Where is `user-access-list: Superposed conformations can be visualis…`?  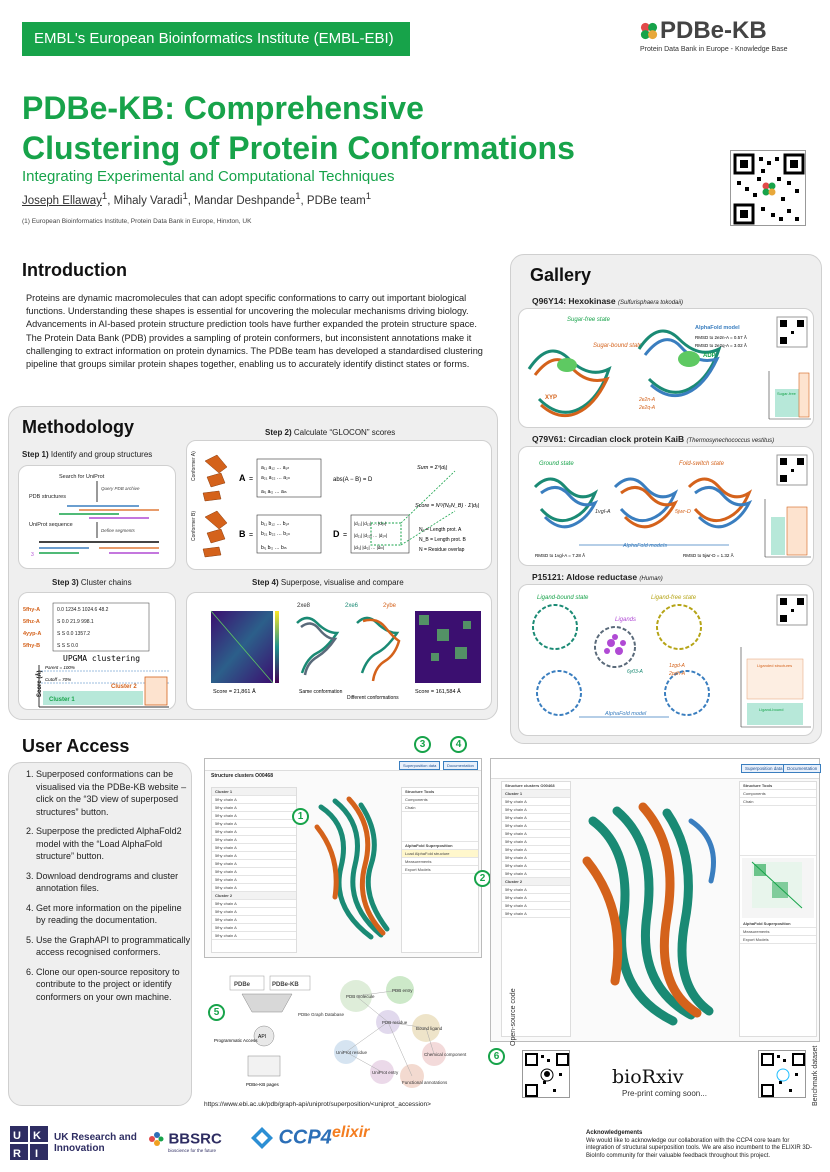 user-access-list: Superposed conformations can be visualis… is located at coordinates (107, 889).